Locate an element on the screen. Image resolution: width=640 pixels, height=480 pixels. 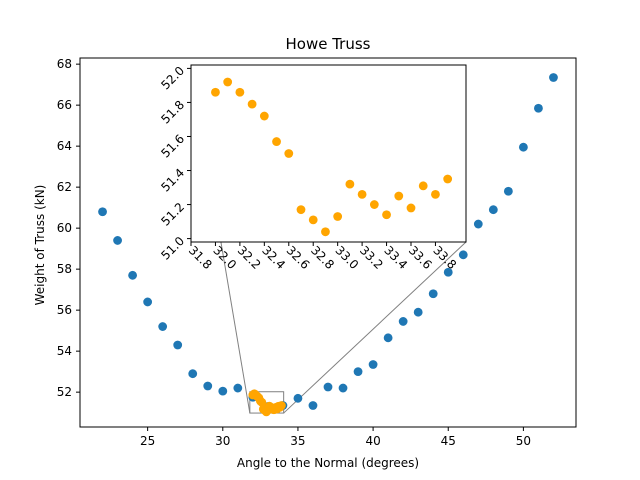
zoom-connector-line is located at coordinates (375, 327).